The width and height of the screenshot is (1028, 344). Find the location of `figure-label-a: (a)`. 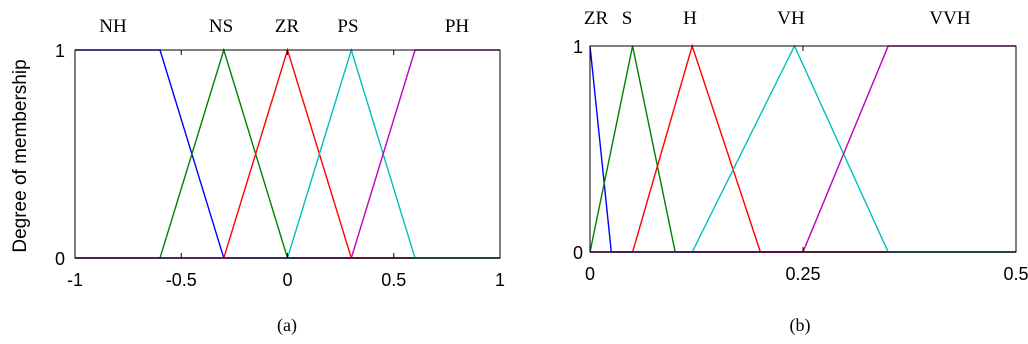

figure-label-a: (a) is located at coordinates (287, 325).